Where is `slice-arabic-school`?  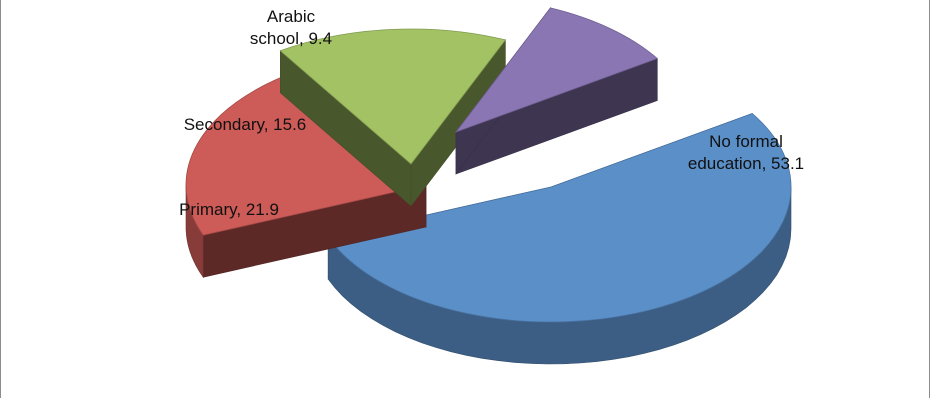 slice-arabic-school is located at coordinates (556, 91).